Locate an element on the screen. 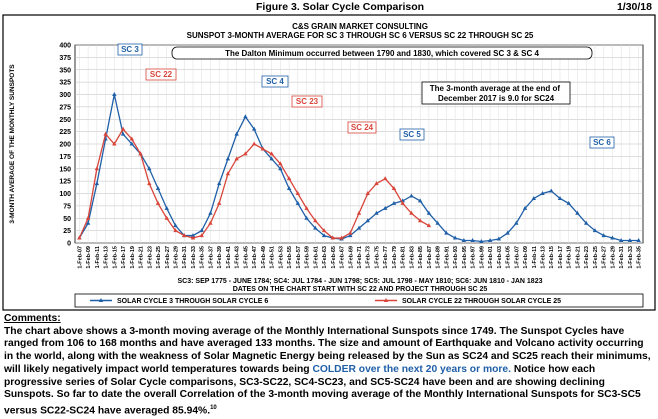  x-tick-label: 1-Feb-31 is located at coordinates (622, 257).